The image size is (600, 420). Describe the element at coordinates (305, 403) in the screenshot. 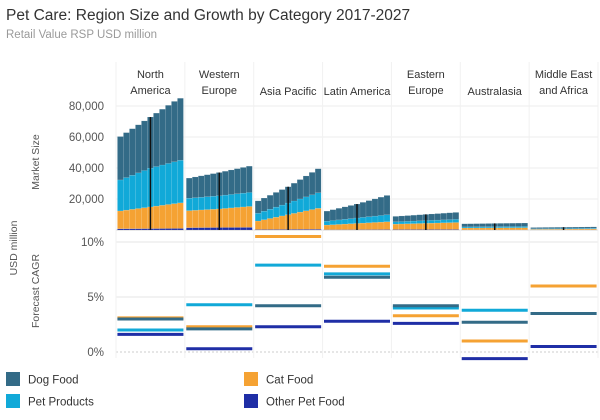

I see `legend-label: Other Pet Food` at that location.